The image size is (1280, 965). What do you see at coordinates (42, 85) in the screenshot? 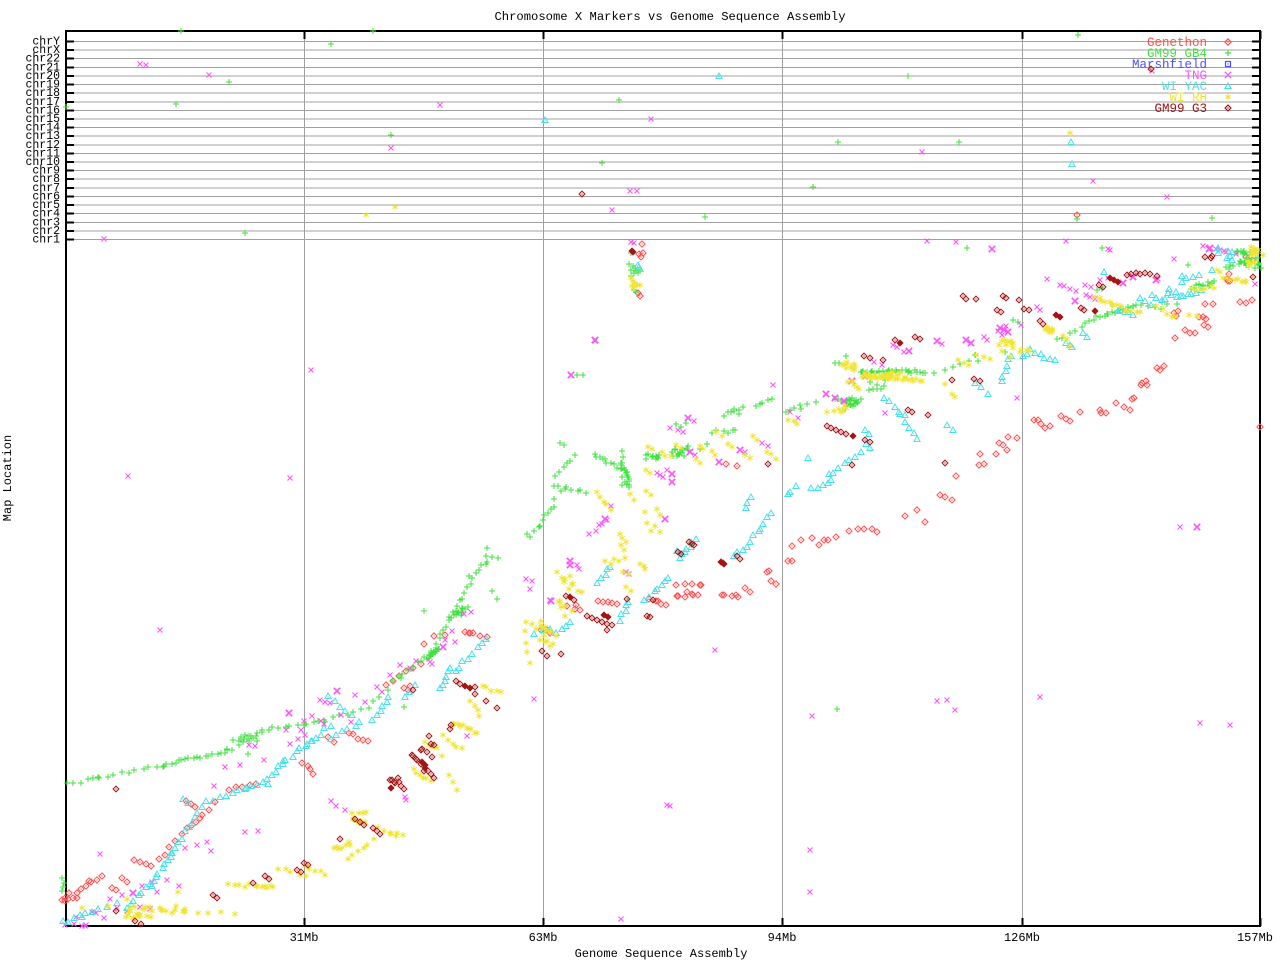
I see `svg-text: chr19` at bounding box center [42, 85].